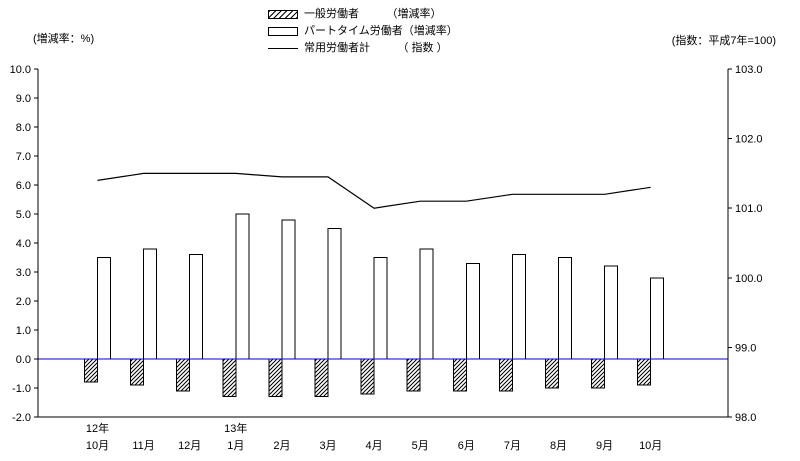  What do you see at coordinates (420, 446) in the screenshot?
I see `month-label: 5月` at bounding box center [420, 446].